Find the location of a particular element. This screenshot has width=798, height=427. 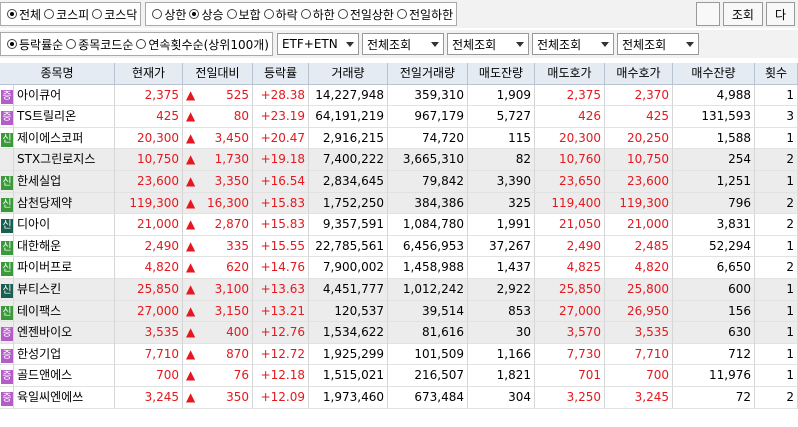

value-text: 1,588 is located at coordinates (733, 137).